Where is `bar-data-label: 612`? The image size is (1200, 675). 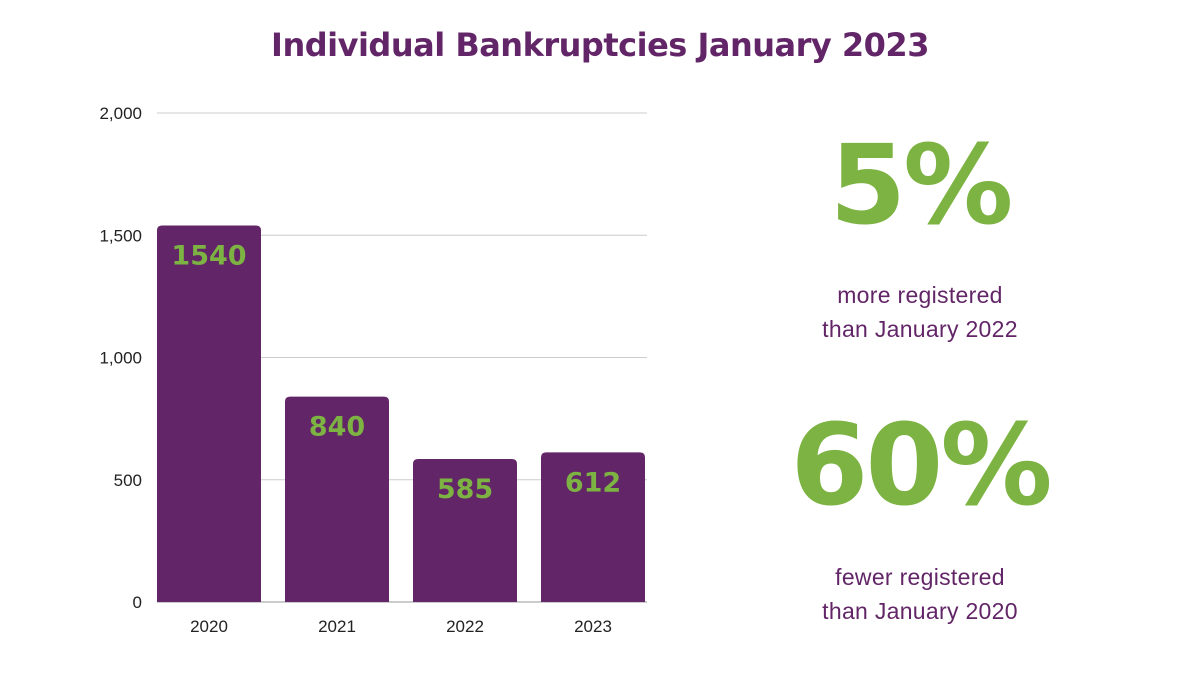 bar-data-label: 612 is located at coordinates (593, 482).